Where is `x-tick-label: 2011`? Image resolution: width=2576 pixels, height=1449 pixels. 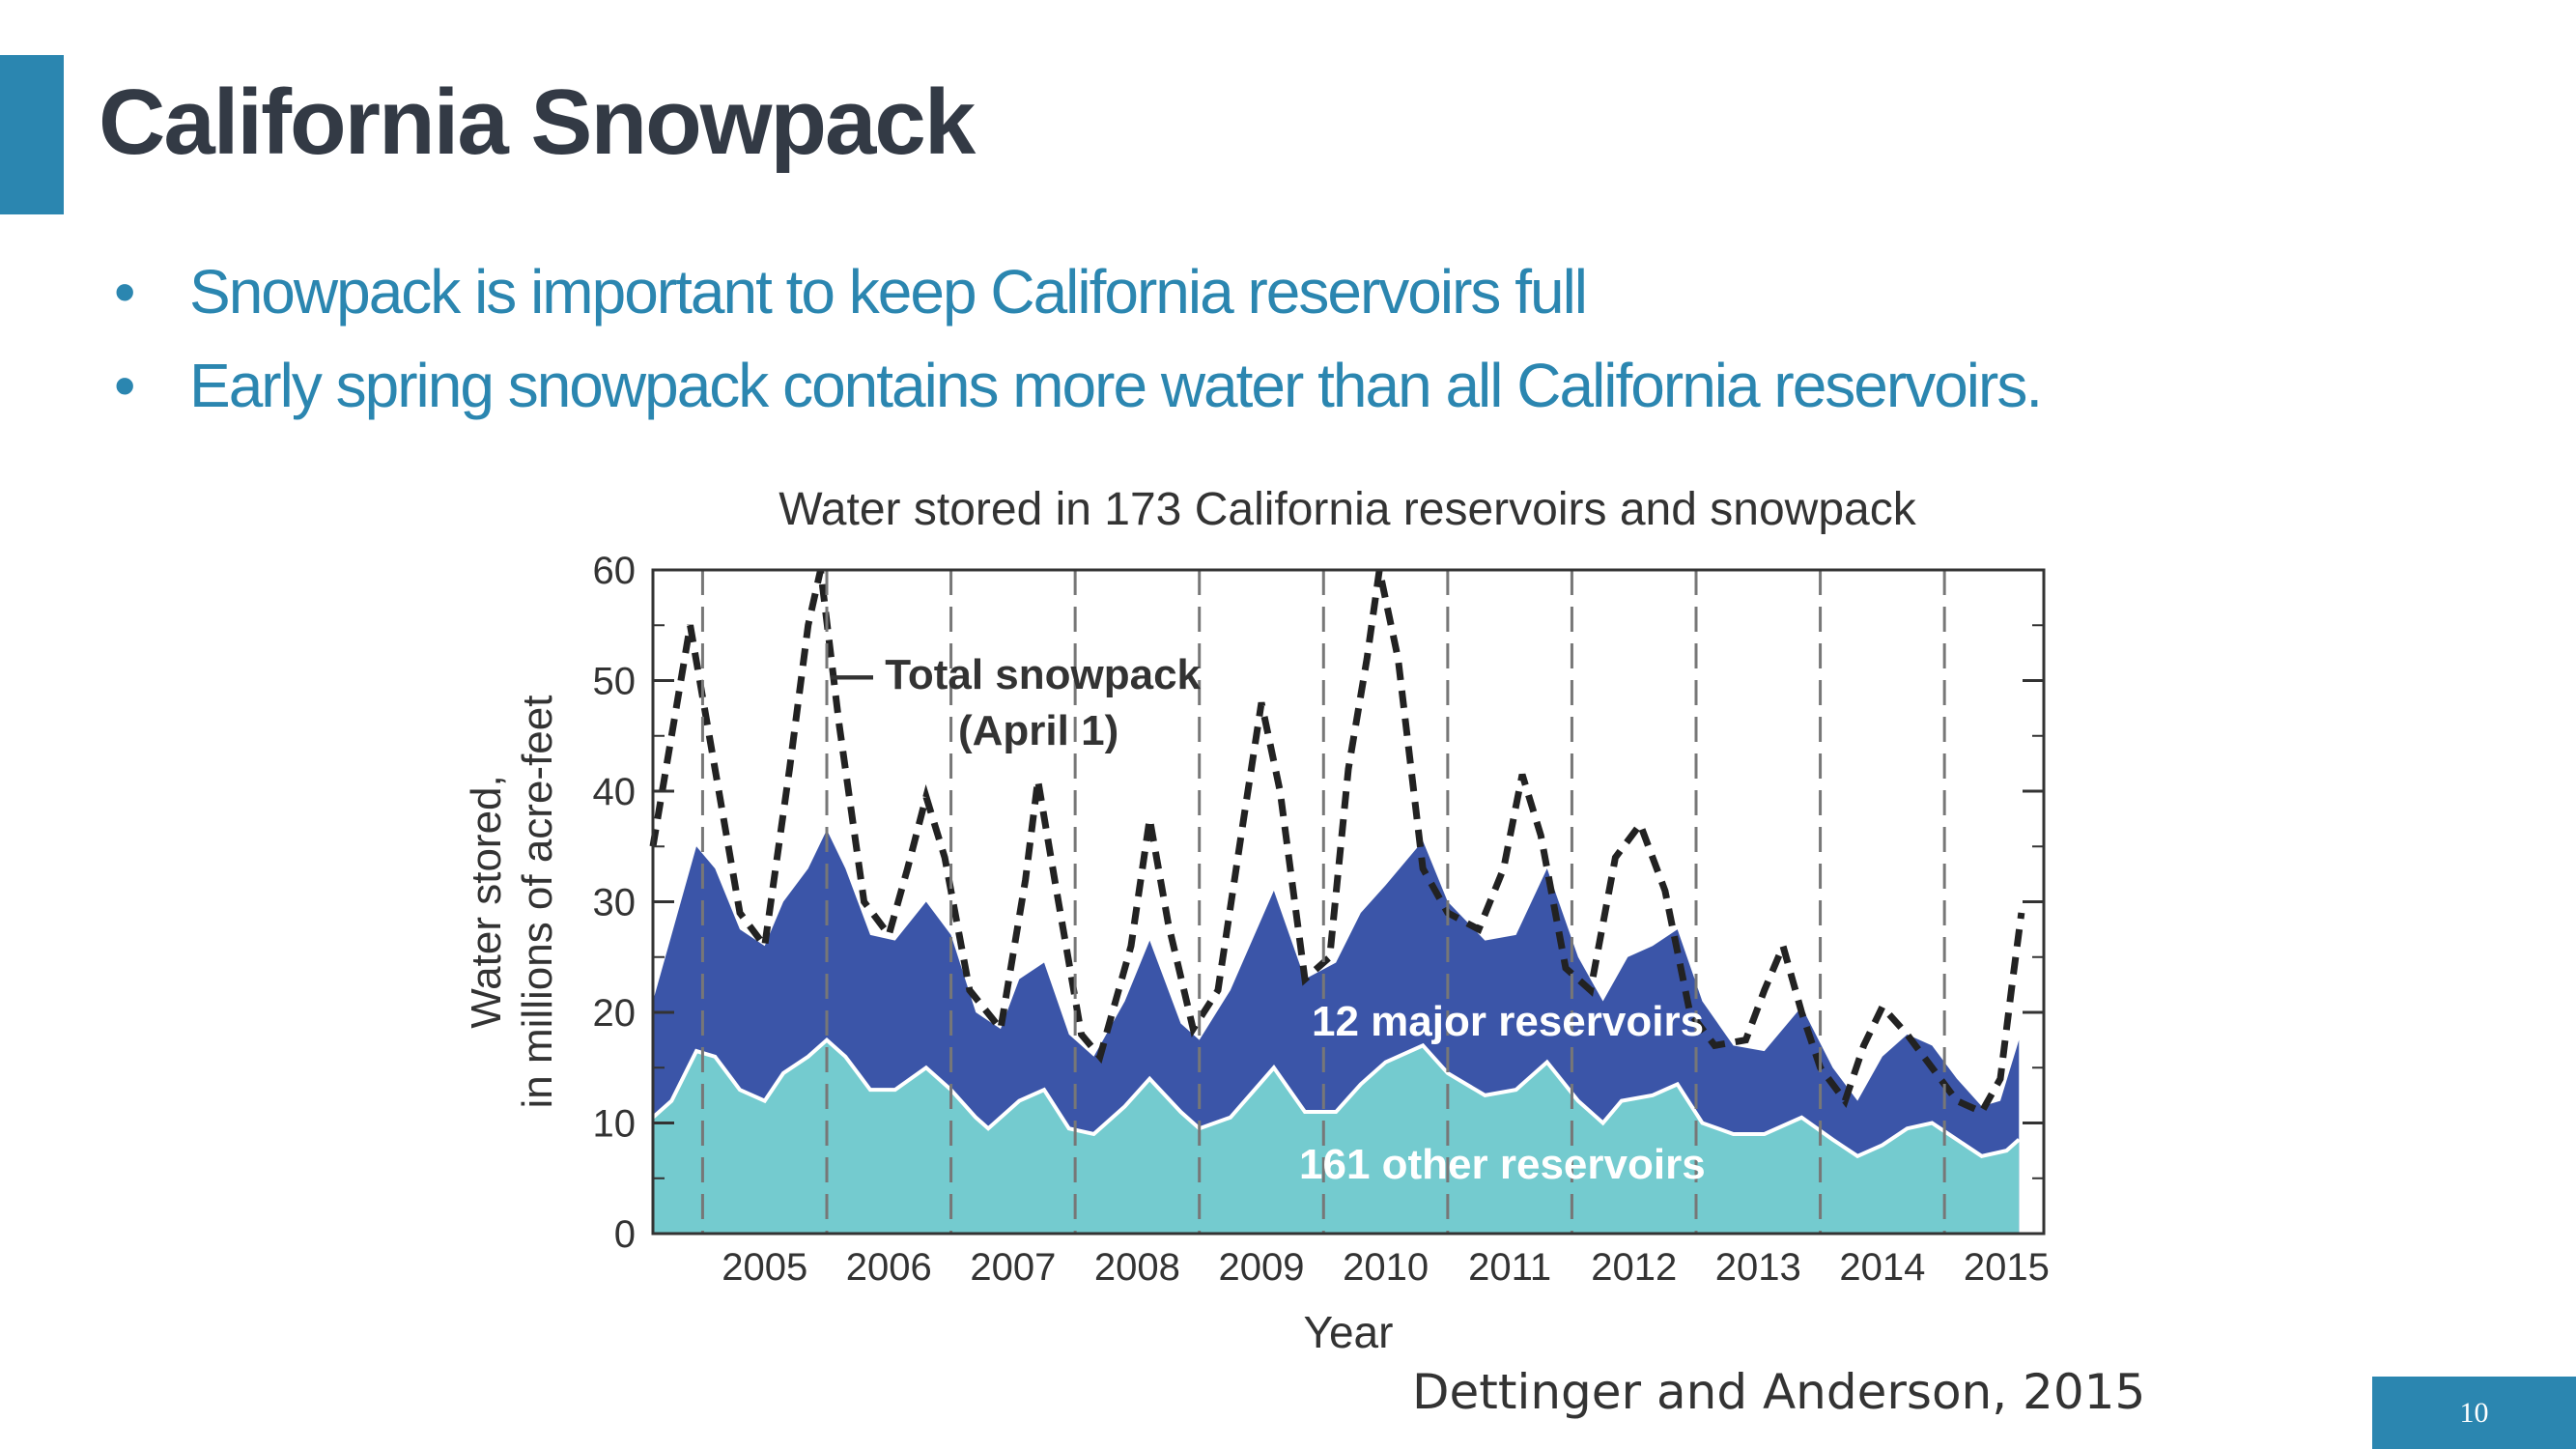
x-tick-label: 2011 is located at coordinates (1509, 1267).